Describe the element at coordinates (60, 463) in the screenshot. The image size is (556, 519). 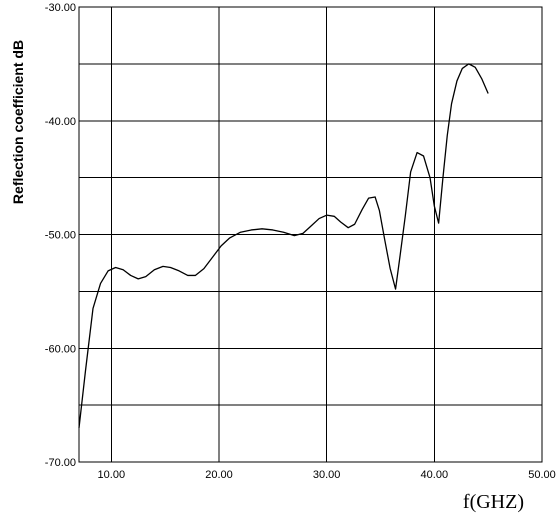
I see `y-tick-label: -70.00` at that location.